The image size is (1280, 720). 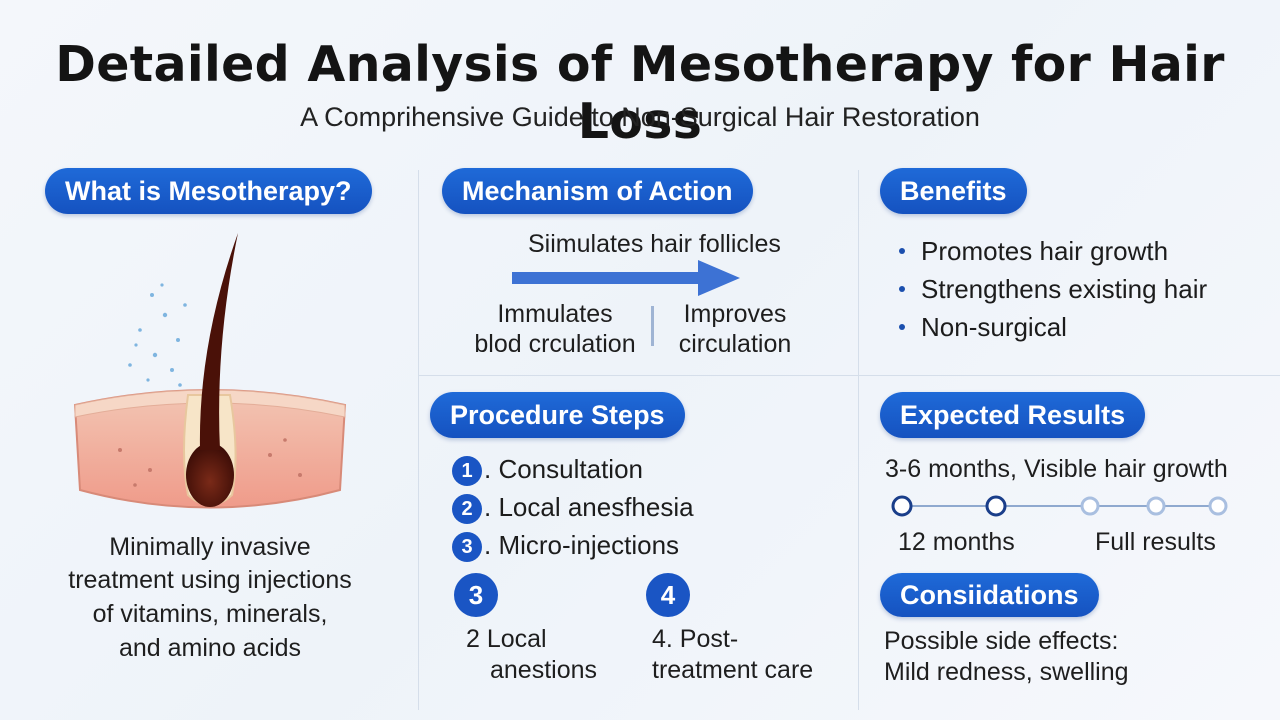 What do you see at coordinates (208, 191) in the screenshot?
I see `what-is-heading: What is Mesotherapy?` at bounding box center [208, 191].